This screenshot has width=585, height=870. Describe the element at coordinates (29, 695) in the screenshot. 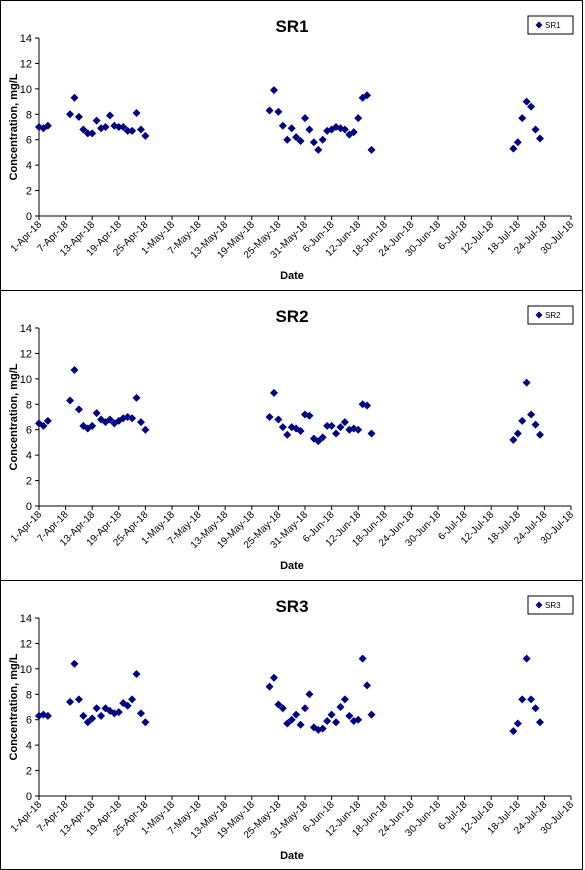

I see `y-tick-label: 8` at that location.